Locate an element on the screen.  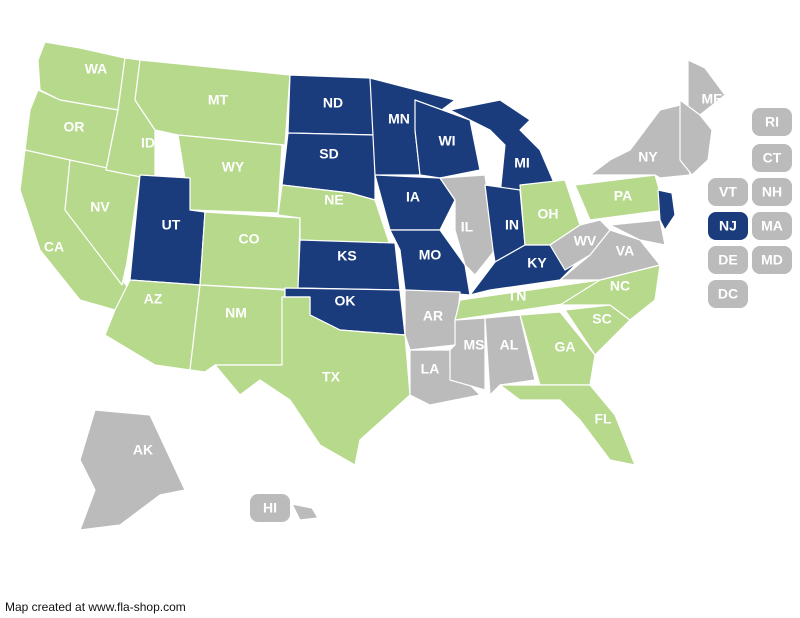
state-chip-vt is located at coordinates (728, 192).